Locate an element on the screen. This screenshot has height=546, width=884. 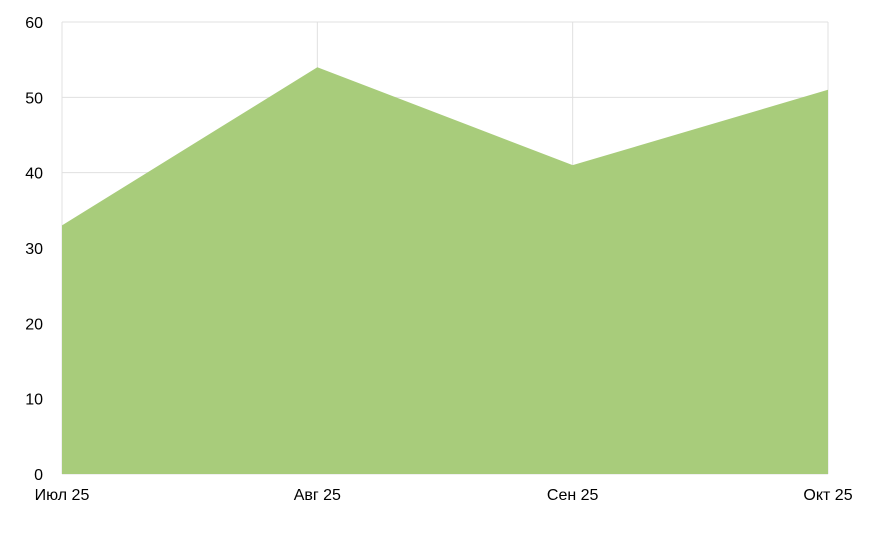
y-tick-label-50: 50 is located at coordinates (34, 98).